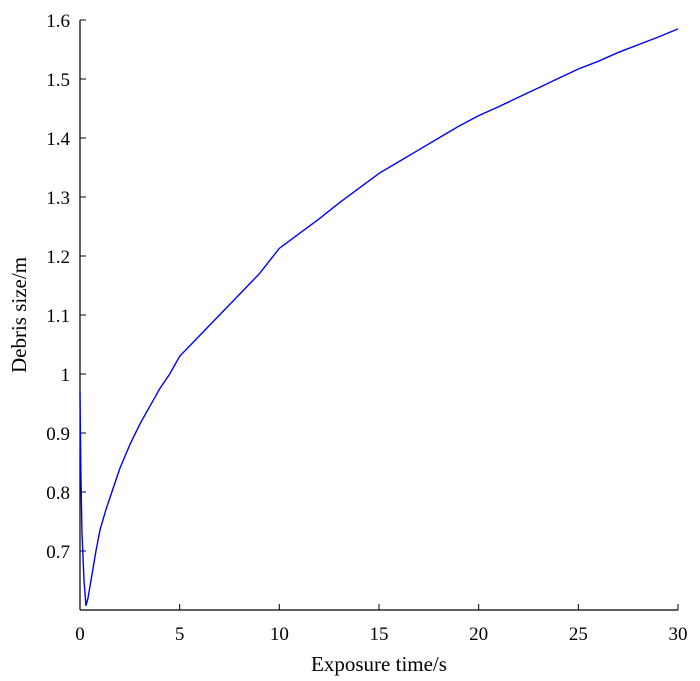 This screenshot has width=700, height=681. What do you see at coordinates (578, 634) in the screenshot?
I see `x-tick-label: 25` at bounding box center [578, 634].